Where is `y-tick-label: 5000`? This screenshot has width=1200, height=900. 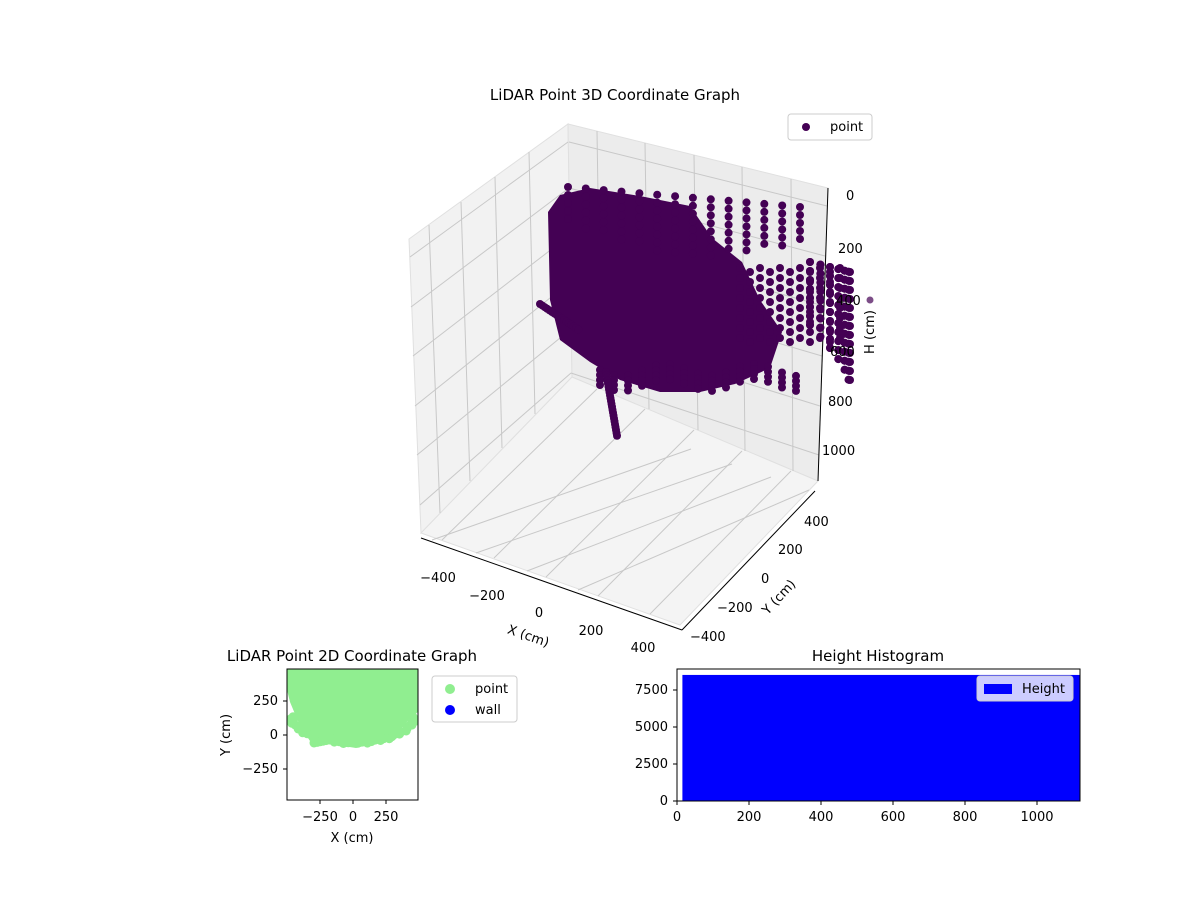 y-tick-label: 5000 is located at coordinates (651, 727).